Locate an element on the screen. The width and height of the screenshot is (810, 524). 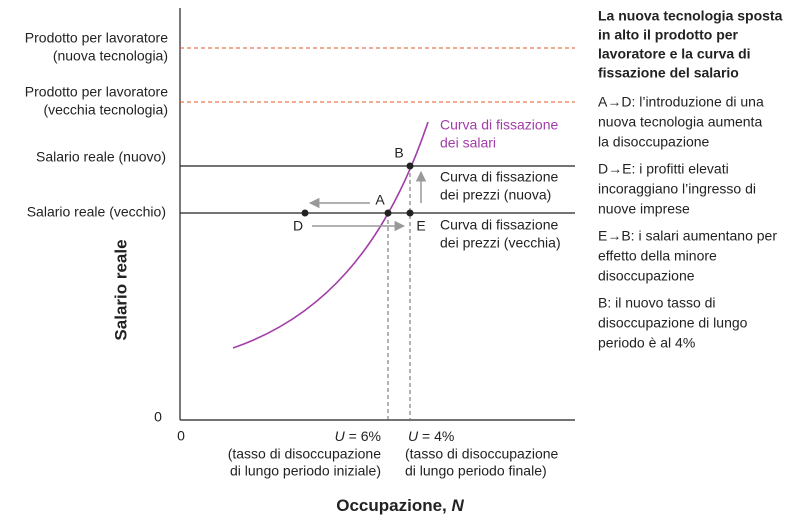
panel-text: A→D: l’introduzione di una is located at coordinates (681, 102).